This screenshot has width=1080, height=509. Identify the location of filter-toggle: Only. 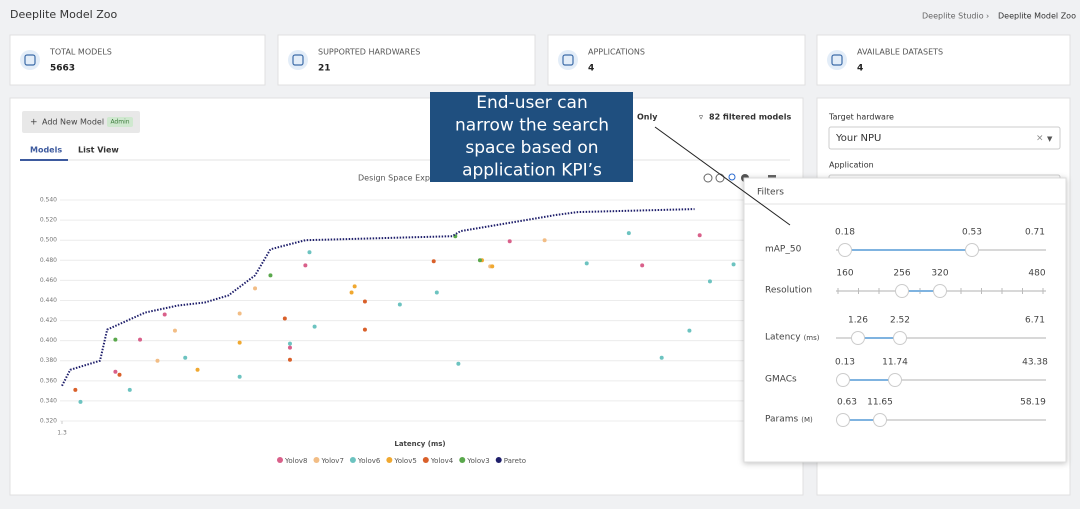
(647, 117).